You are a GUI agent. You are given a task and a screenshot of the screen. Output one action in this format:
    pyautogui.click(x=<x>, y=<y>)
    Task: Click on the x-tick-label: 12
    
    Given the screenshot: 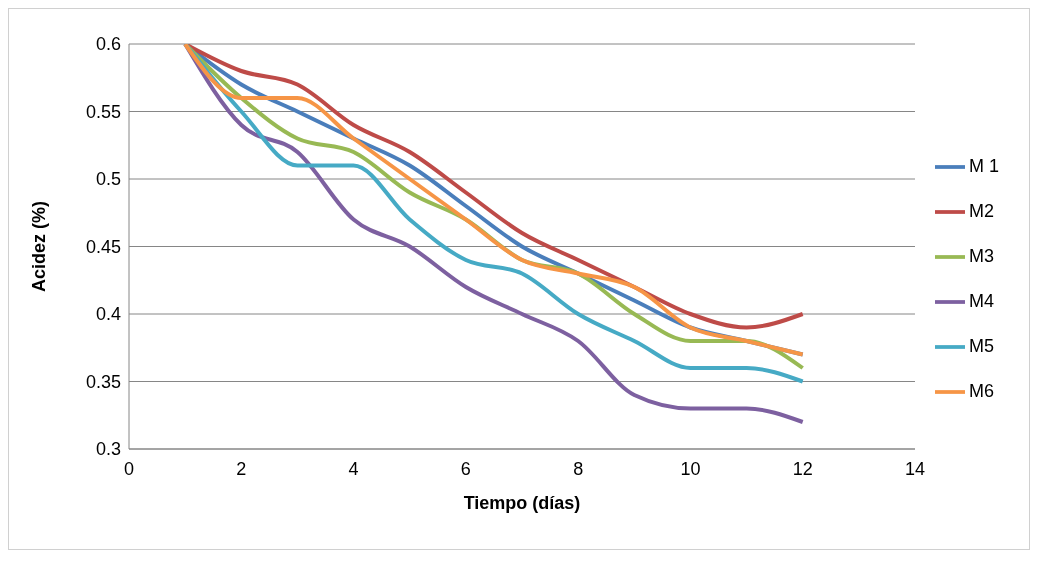 What is the action you would take?
    pyautogui.click(x=802, y=469)
    